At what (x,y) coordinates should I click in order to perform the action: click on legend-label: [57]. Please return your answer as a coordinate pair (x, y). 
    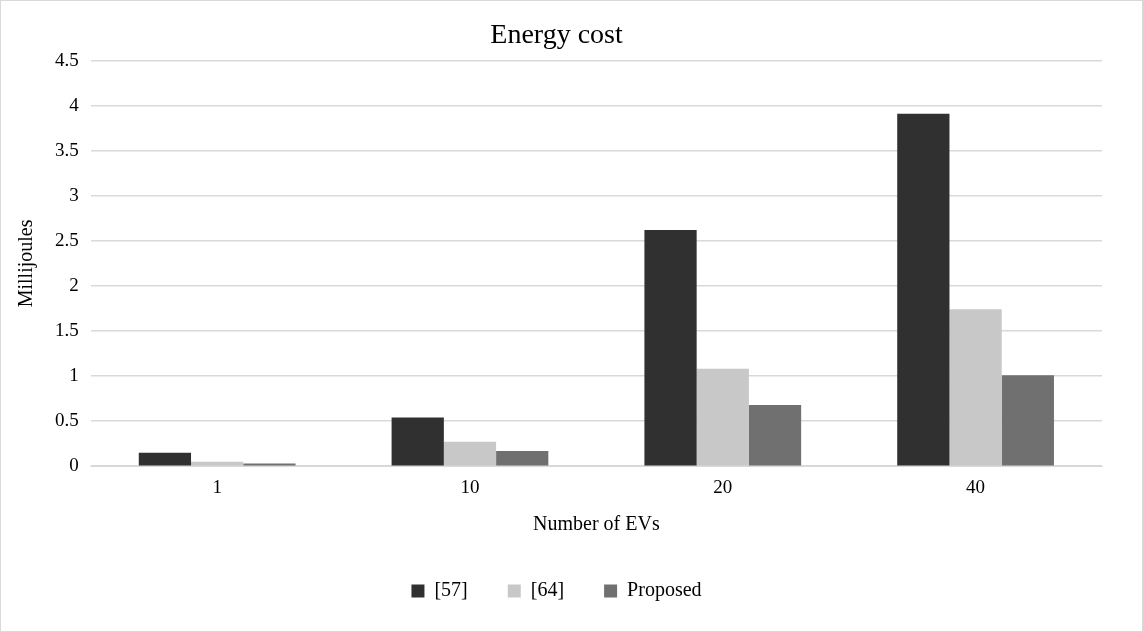
    Looking at the image, I should click on (451, 589).